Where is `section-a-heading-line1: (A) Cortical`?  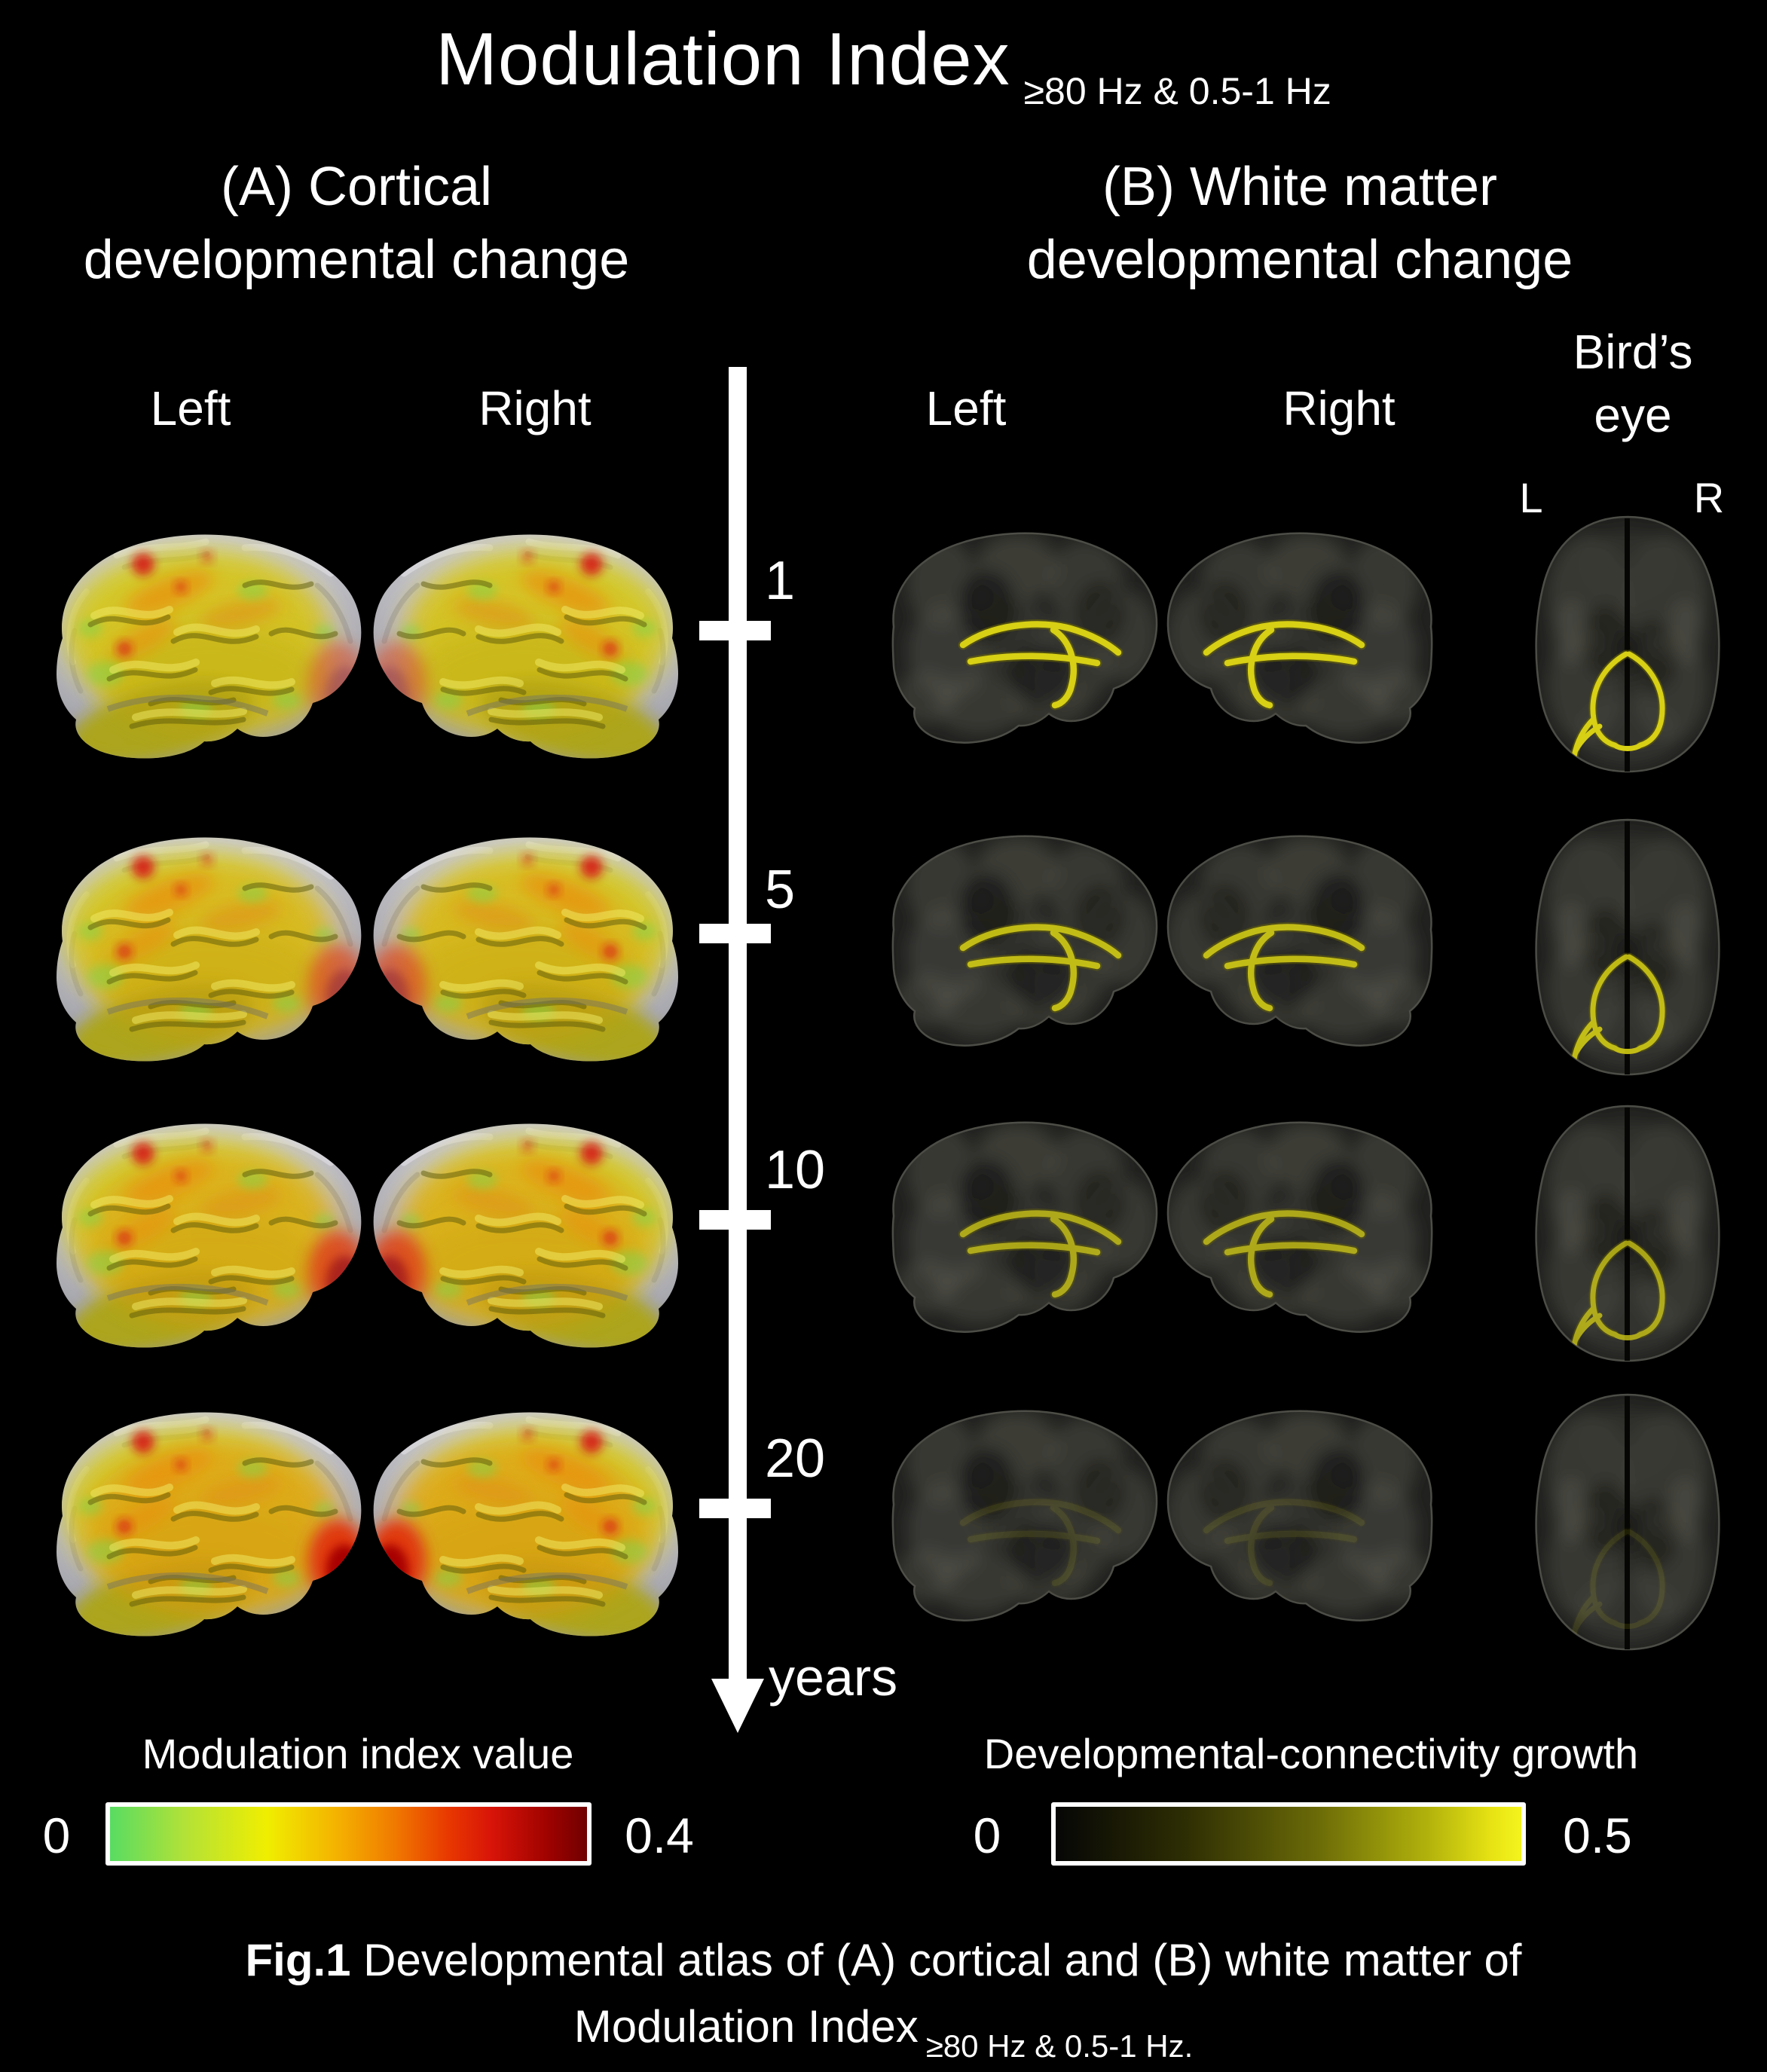
section-a-heading-line1: (A) Cortical is located at coordinates (356, 187).